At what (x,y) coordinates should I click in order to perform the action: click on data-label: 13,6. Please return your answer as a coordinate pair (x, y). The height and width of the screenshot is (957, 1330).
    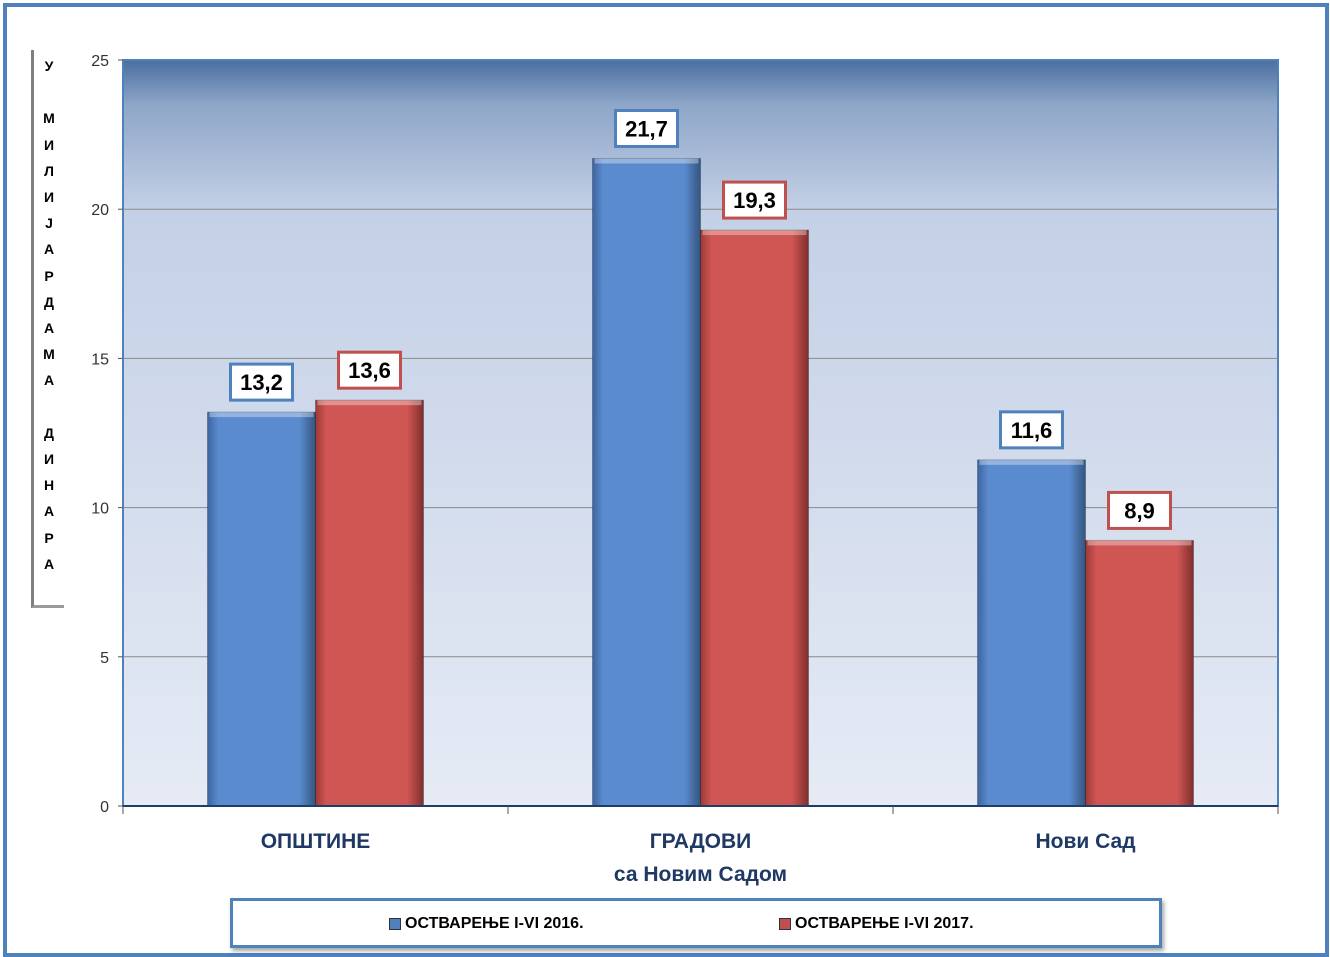
    Looking at the image, I should click on (369, 370).